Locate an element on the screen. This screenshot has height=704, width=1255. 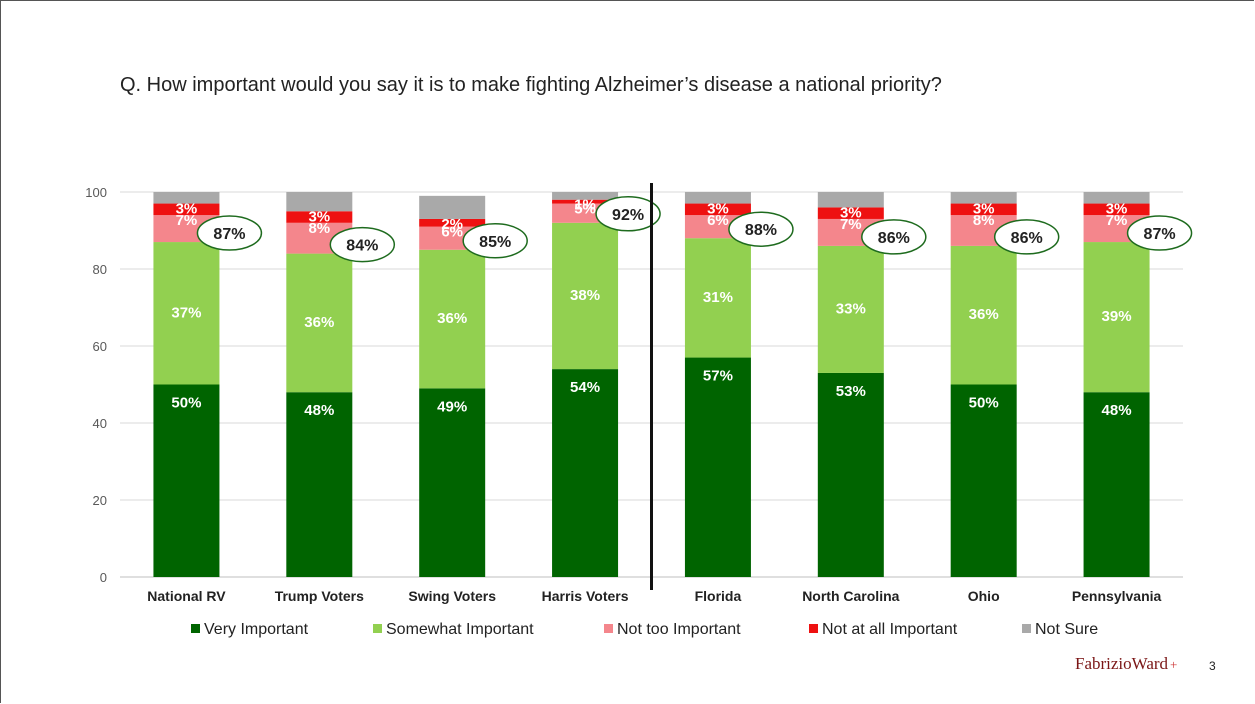
total-label: 84% is located at coordinates (362, 246).